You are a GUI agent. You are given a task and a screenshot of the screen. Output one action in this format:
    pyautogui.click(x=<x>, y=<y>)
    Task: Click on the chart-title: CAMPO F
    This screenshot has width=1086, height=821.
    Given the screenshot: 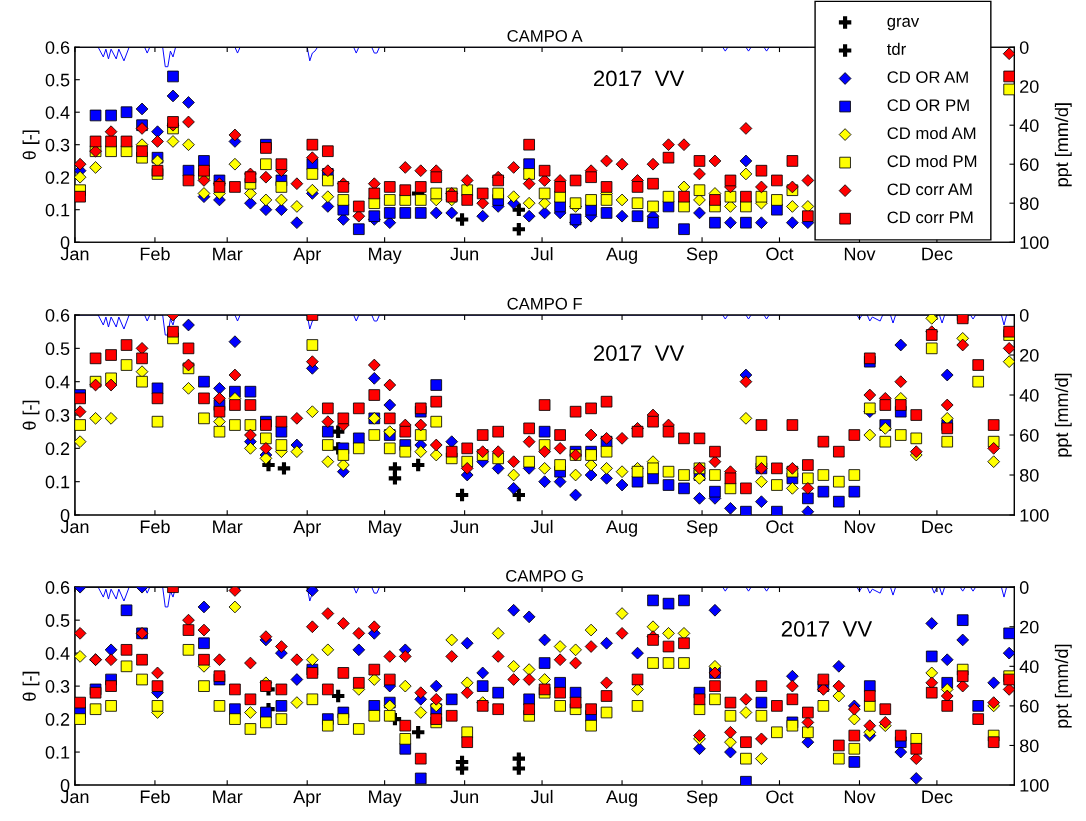 What is the action you would take?
    pyautogui.click(x=544, y=303)
    